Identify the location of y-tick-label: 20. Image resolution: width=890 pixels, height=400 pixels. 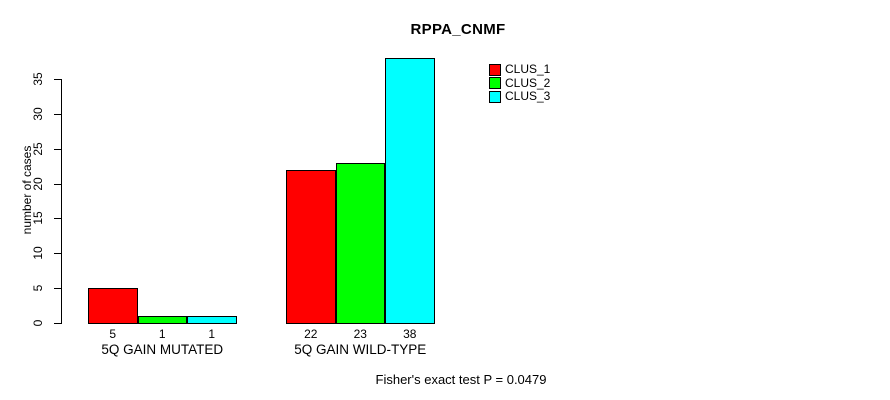
(38, 183).